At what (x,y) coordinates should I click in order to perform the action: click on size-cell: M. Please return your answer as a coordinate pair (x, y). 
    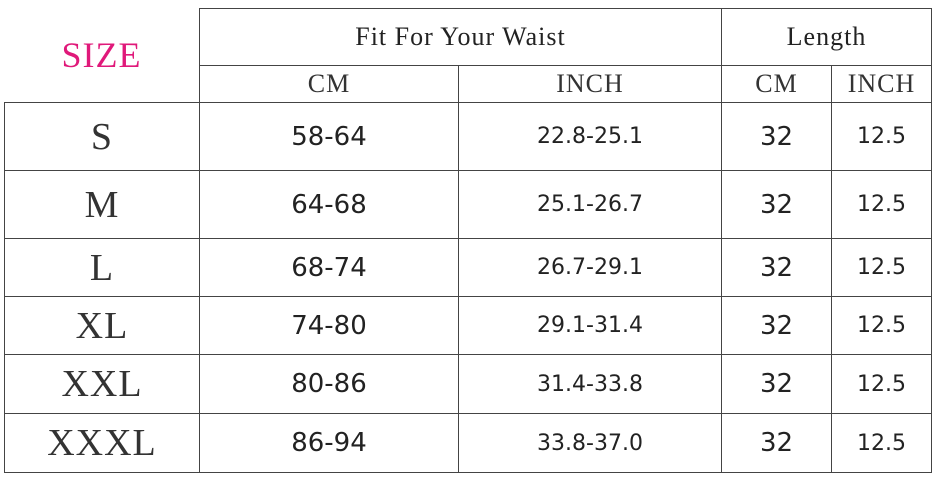
    Looking at the image, I should click on (102, 205).